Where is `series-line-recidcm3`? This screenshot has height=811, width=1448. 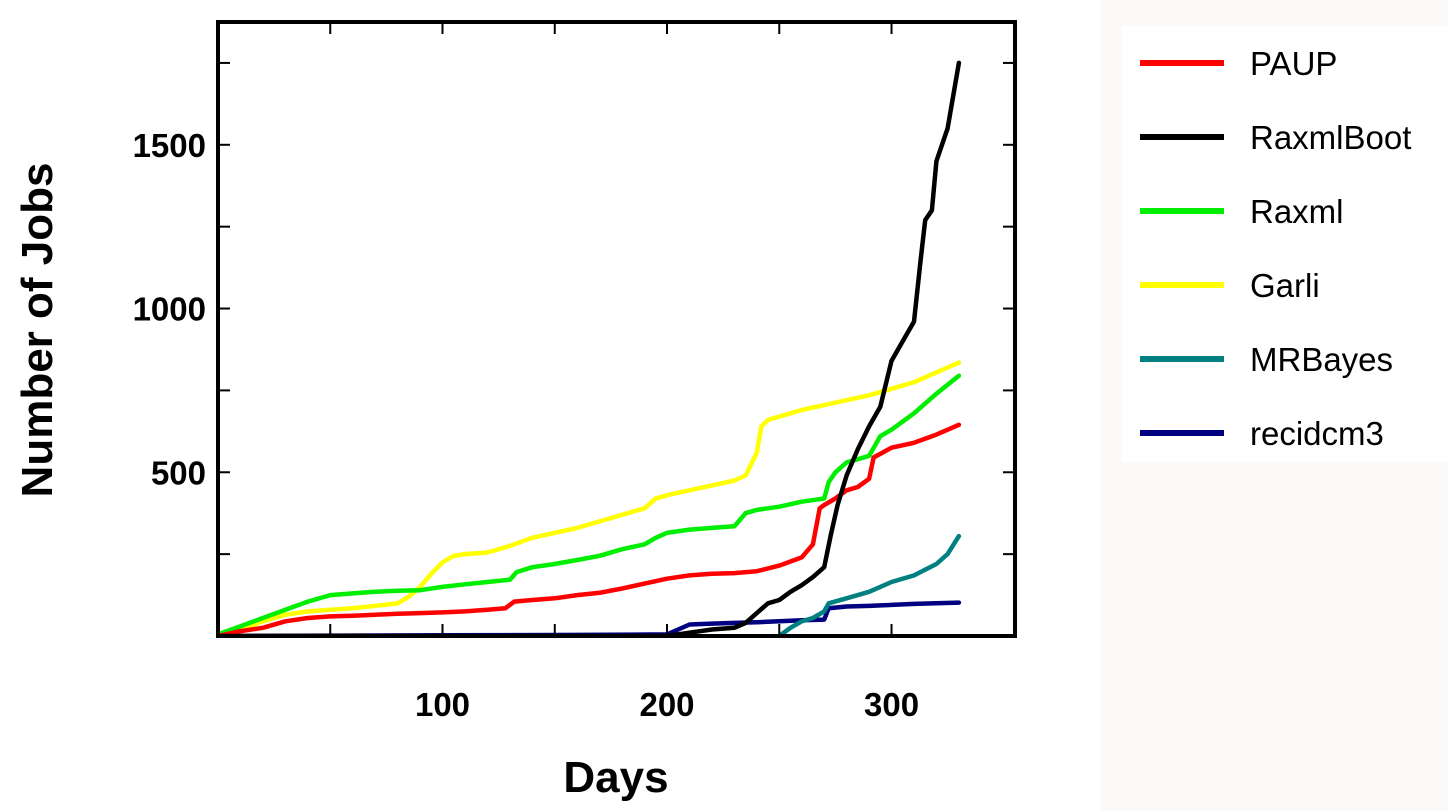
series-line-recidcm3 is located at coordinates (590, 618).